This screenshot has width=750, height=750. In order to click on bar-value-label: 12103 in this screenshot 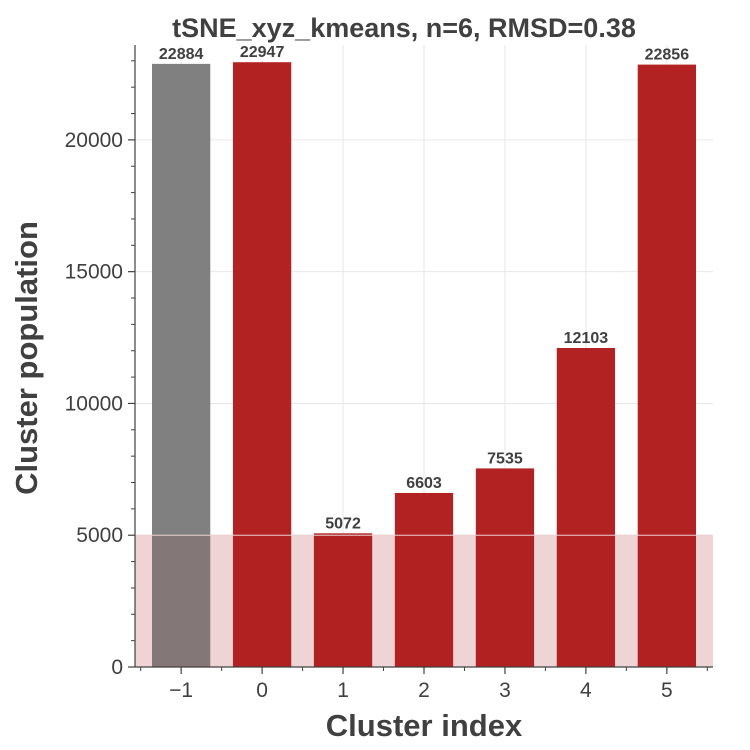, I will do `click(586, 338)`.